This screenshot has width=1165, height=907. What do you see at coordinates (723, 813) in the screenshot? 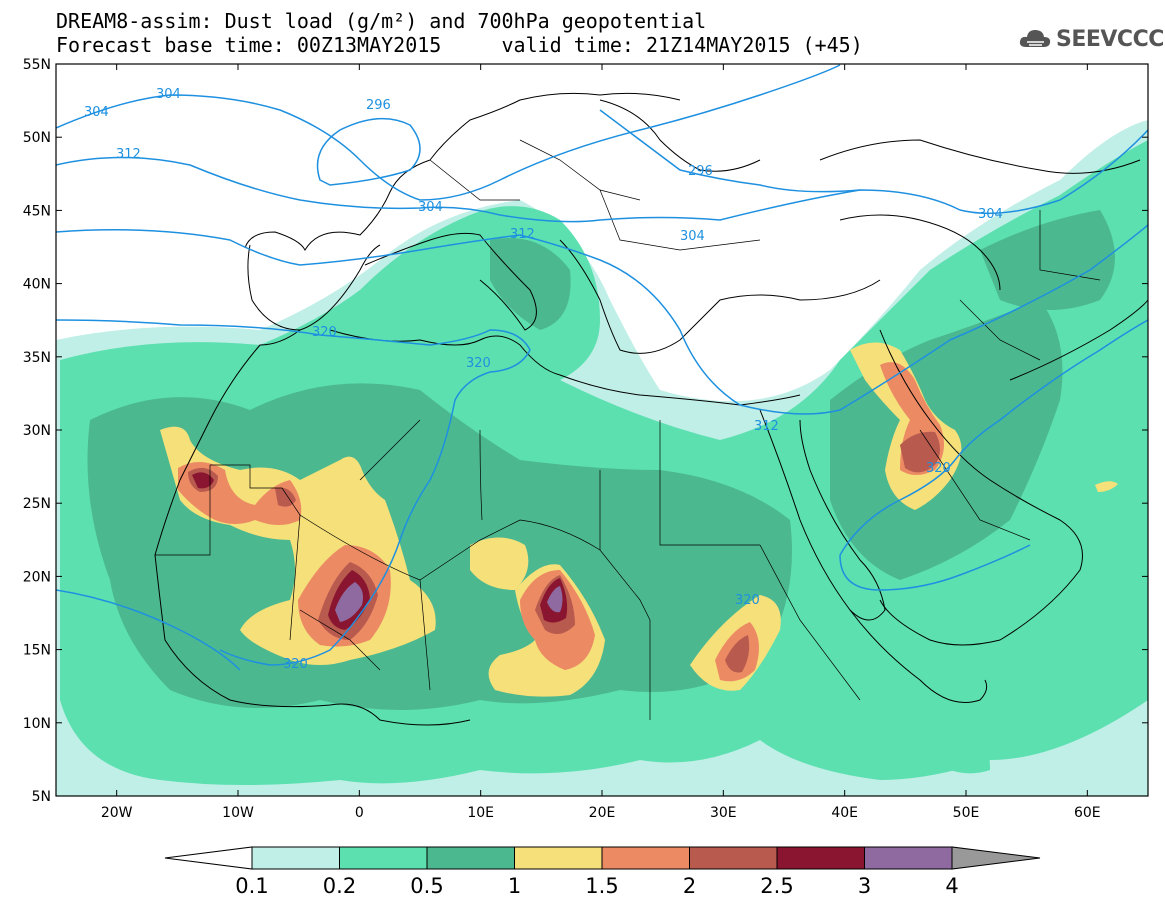
I see `lon-tick-label: 30E` at bounding box center [723, 813].